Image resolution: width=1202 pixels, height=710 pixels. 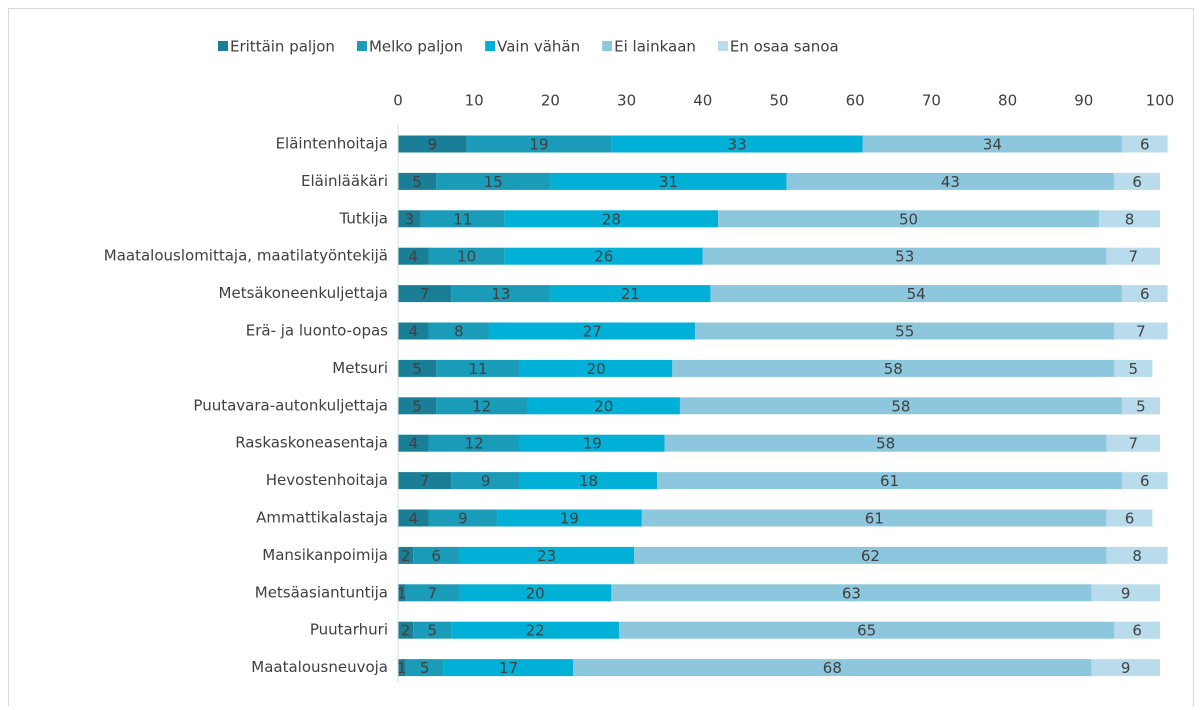 I want to click on data-label: 4, so click(x=413, y=444).